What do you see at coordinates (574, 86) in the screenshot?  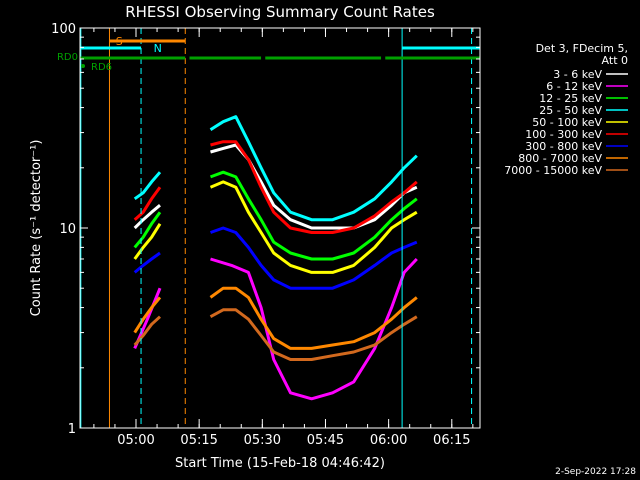 I see `legend-label: 6 - 12 keV` at bounding box center [574, 86].